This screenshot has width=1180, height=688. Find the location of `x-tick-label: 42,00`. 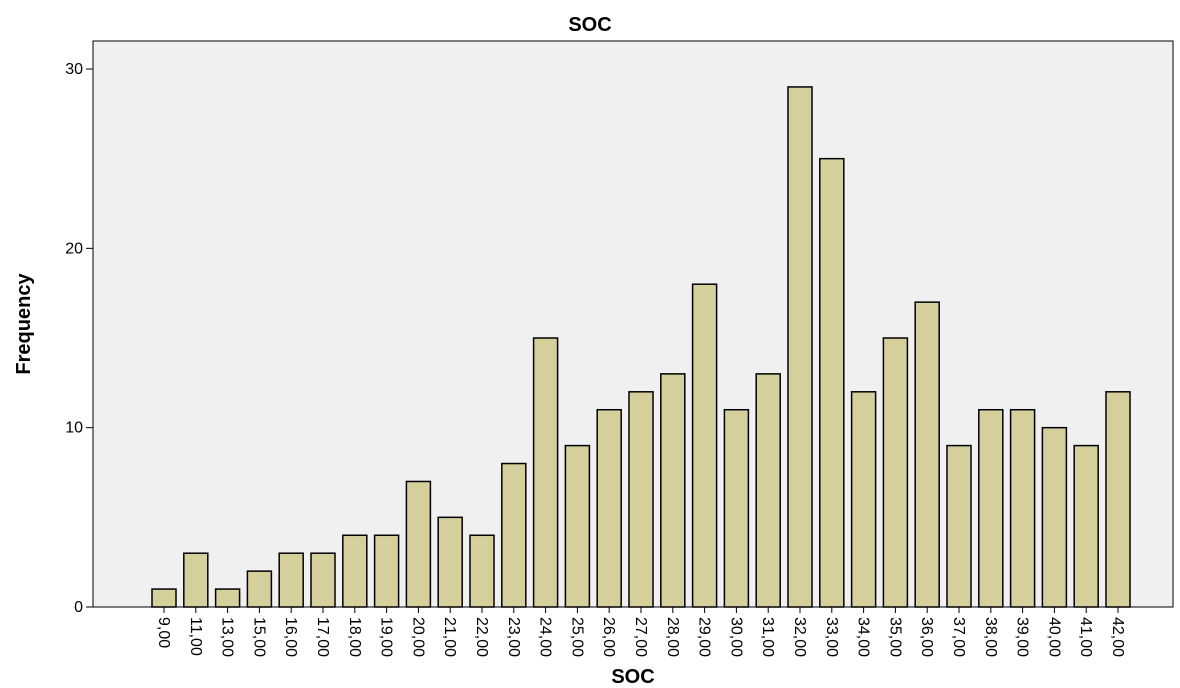

x-tick-label: 42,00 is located at coordinates (1117, 637).